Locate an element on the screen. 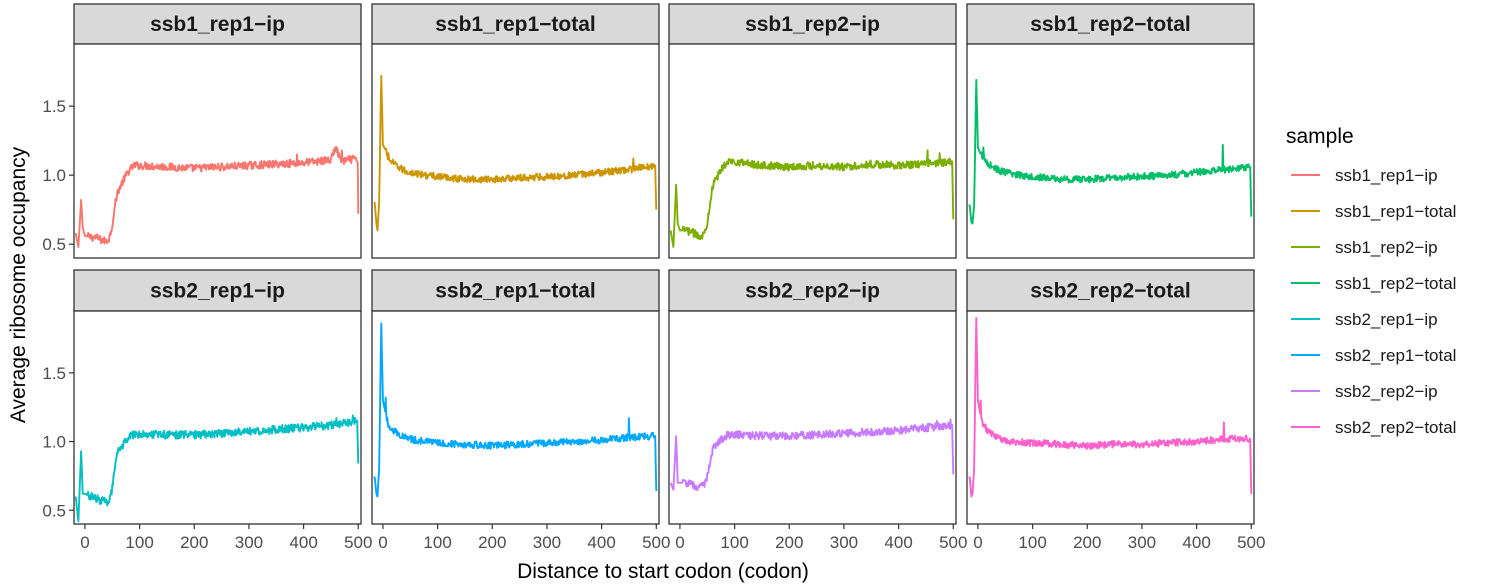 The width and height of the screenshot is (1489, 585). legend-label: ssb2_rep1−total is located at coordinates (1395, 355).